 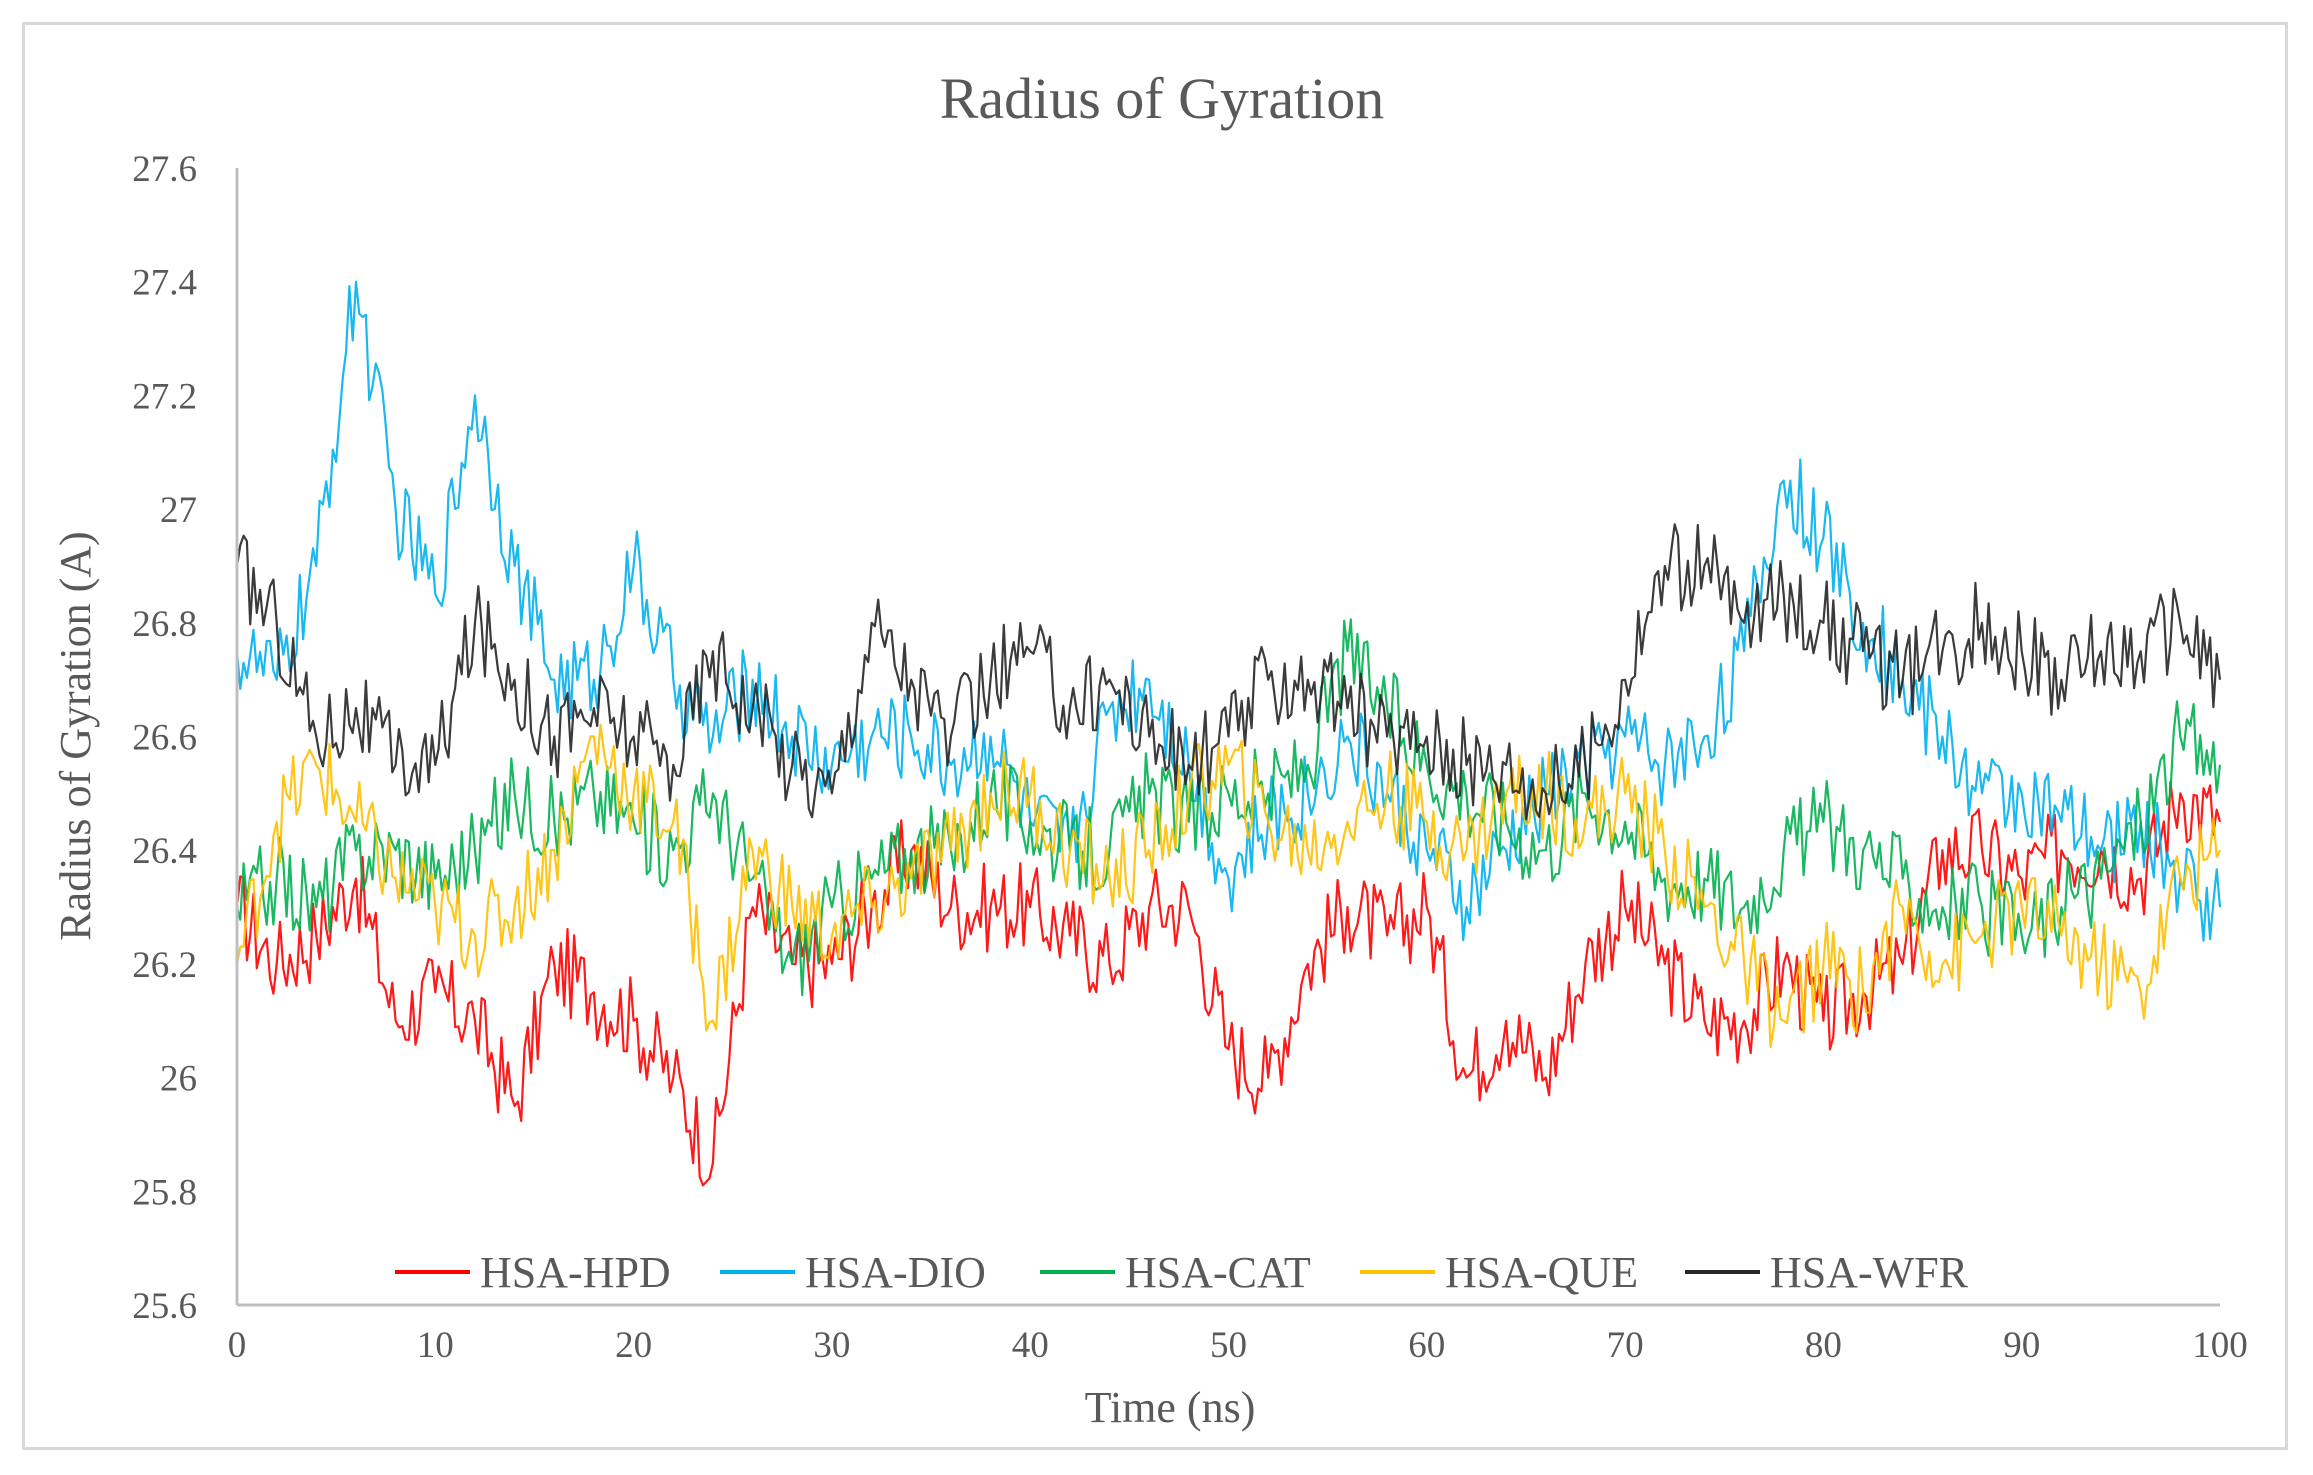 I want to click on legend-label: HSA-QUE, so click(x=1541, y=1272).